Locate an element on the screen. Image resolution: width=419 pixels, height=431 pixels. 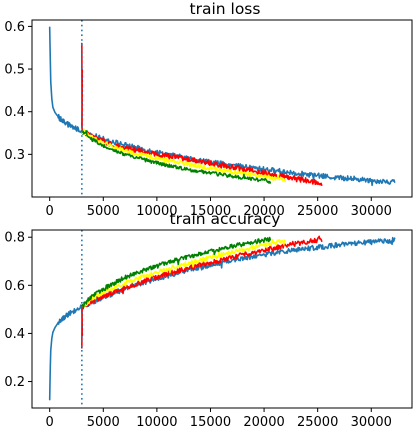
y-tick-label: 0.2 is located at coordinates (14, 382).